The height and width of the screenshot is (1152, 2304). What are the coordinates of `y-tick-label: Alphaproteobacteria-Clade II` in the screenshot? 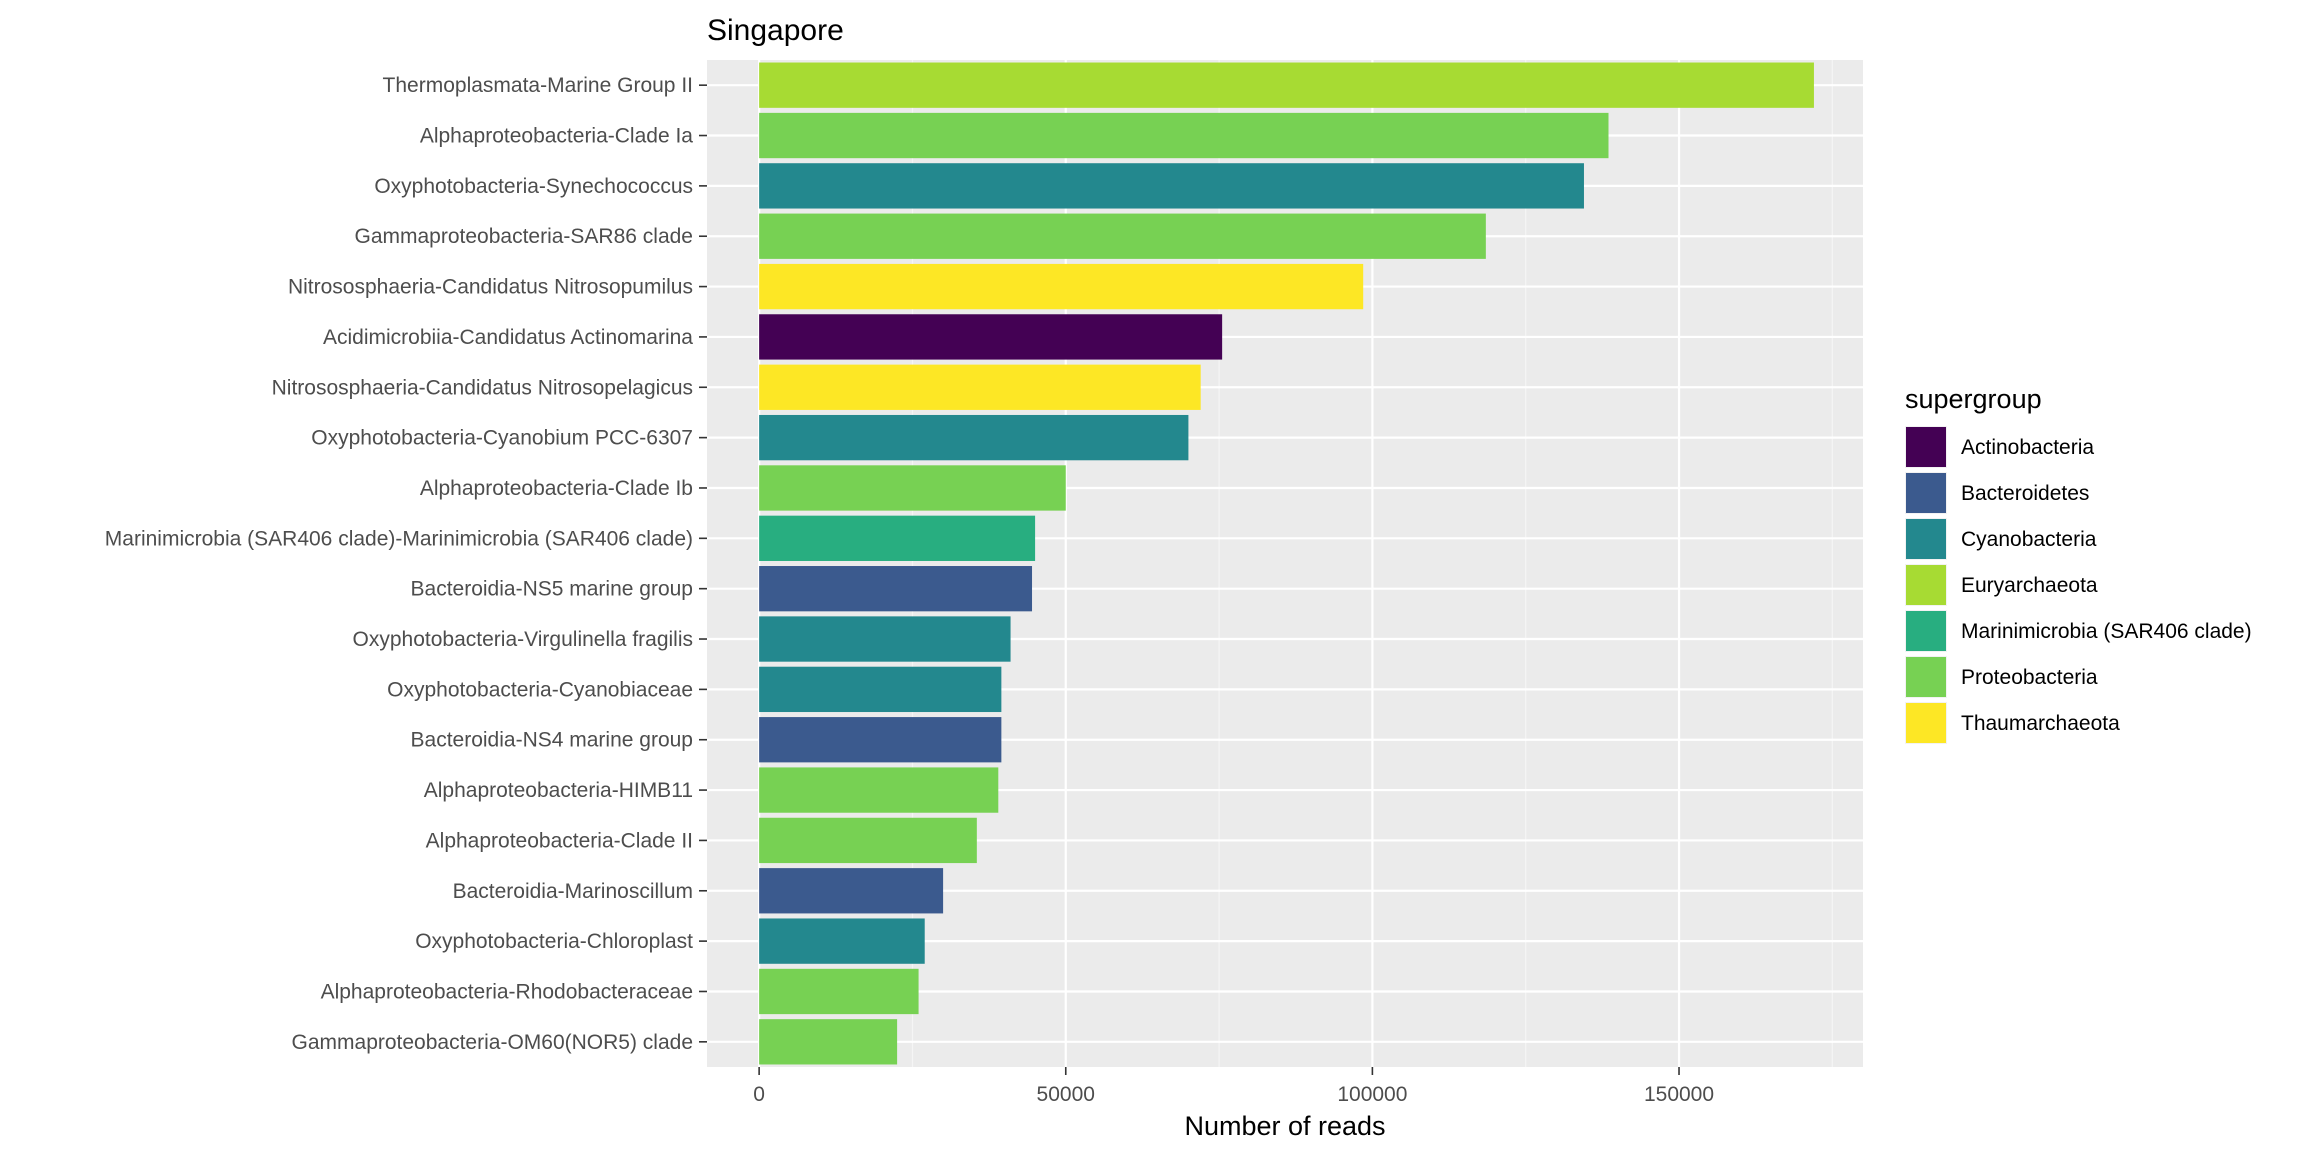 It's located at (559, 840).